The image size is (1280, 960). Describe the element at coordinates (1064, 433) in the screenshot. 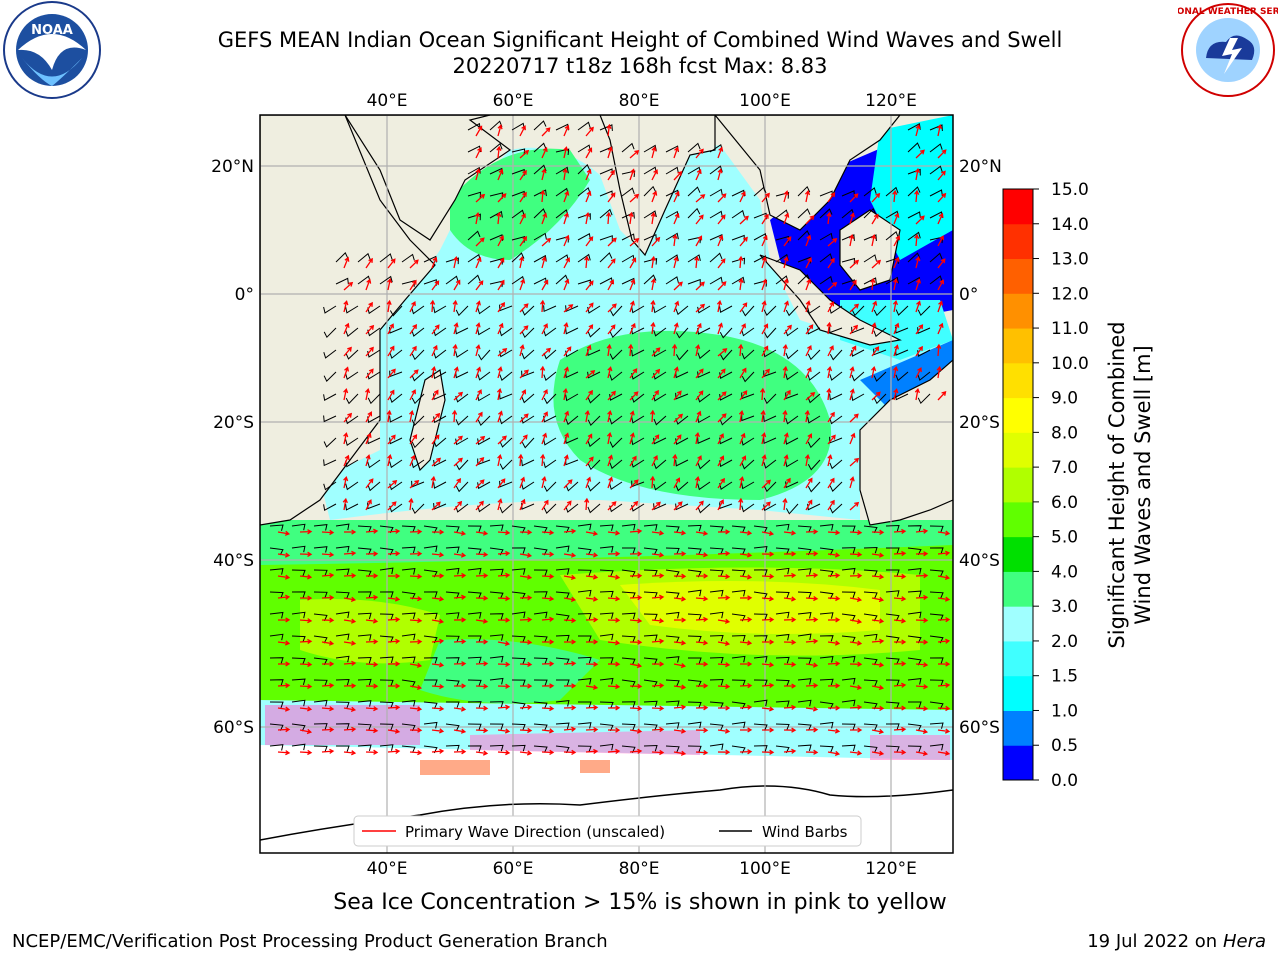

I see `colorbar-tick-label: 8.0` at that location.